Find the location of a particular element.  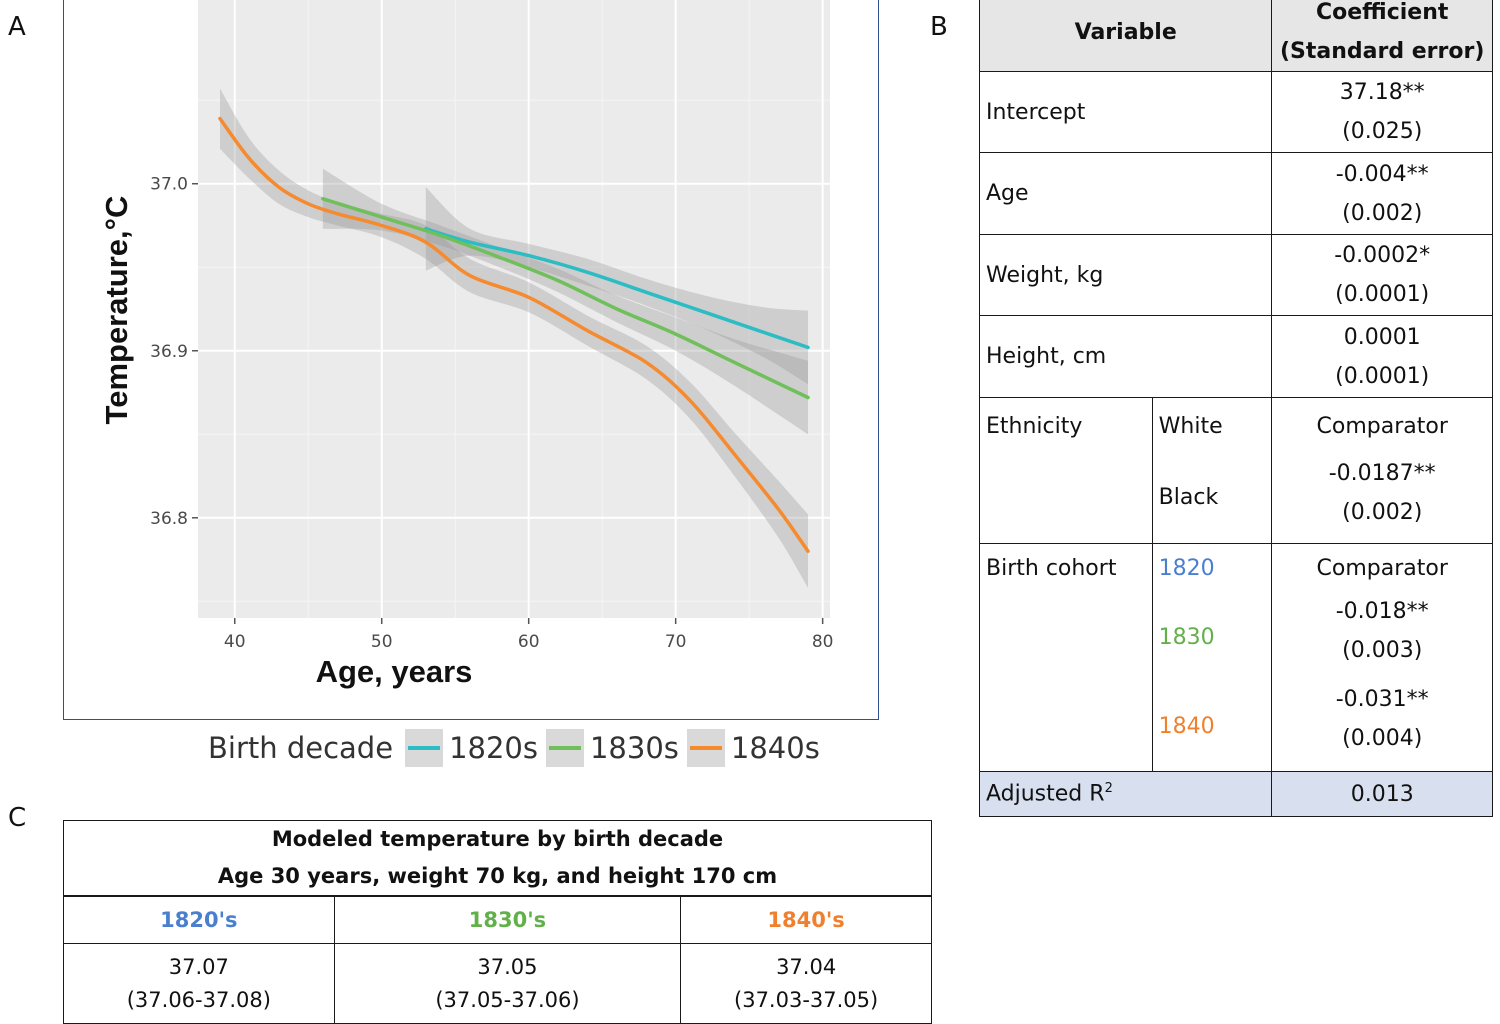

header-coefficient: Coefficient (Standard error) is located at coordinates (1382, 36).